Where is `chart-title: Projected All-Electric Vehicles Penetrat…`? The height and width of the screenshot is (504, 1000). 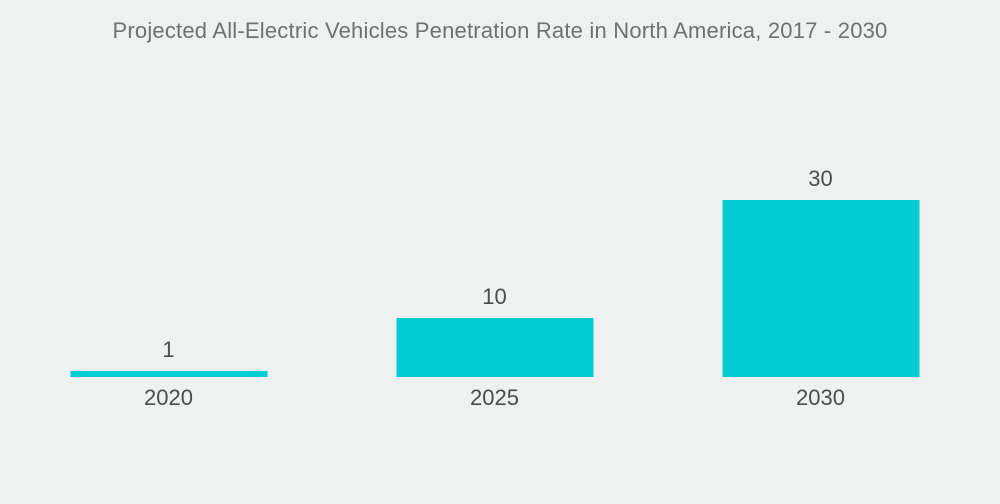 chart-title: Projected All-Electric Vehicles Penetrat… is located at coordinates (500, 30).